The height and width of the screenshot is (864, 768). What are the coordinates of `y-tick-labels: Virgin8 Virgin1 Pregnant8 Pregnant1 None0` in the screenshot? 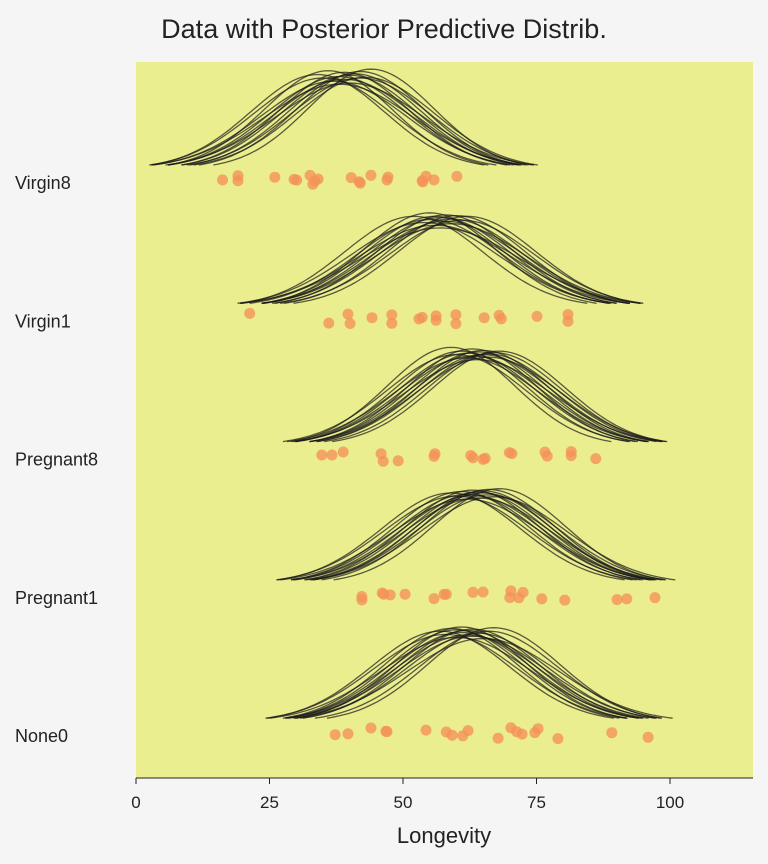 It's located at (56, 459).